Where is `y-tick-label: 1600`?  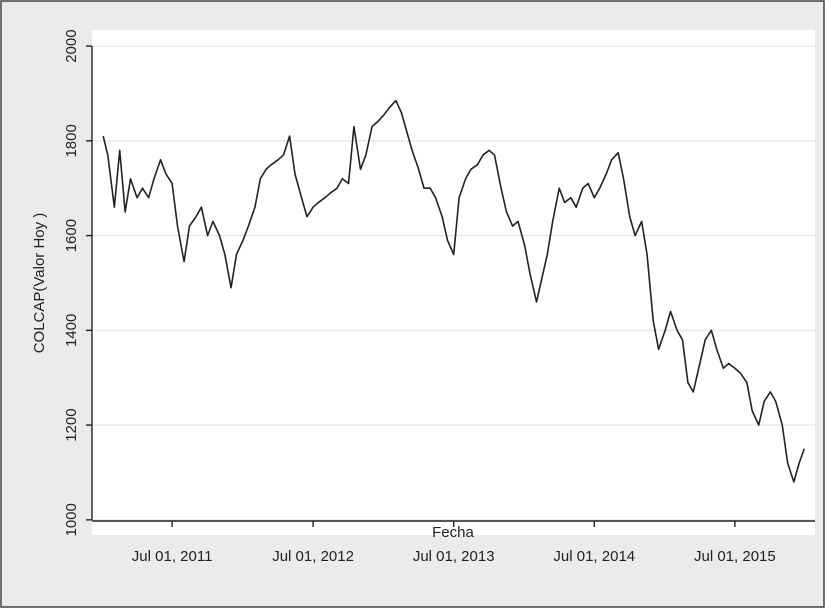 y-tick-label: 1600 is located at coordinates (71, 235).